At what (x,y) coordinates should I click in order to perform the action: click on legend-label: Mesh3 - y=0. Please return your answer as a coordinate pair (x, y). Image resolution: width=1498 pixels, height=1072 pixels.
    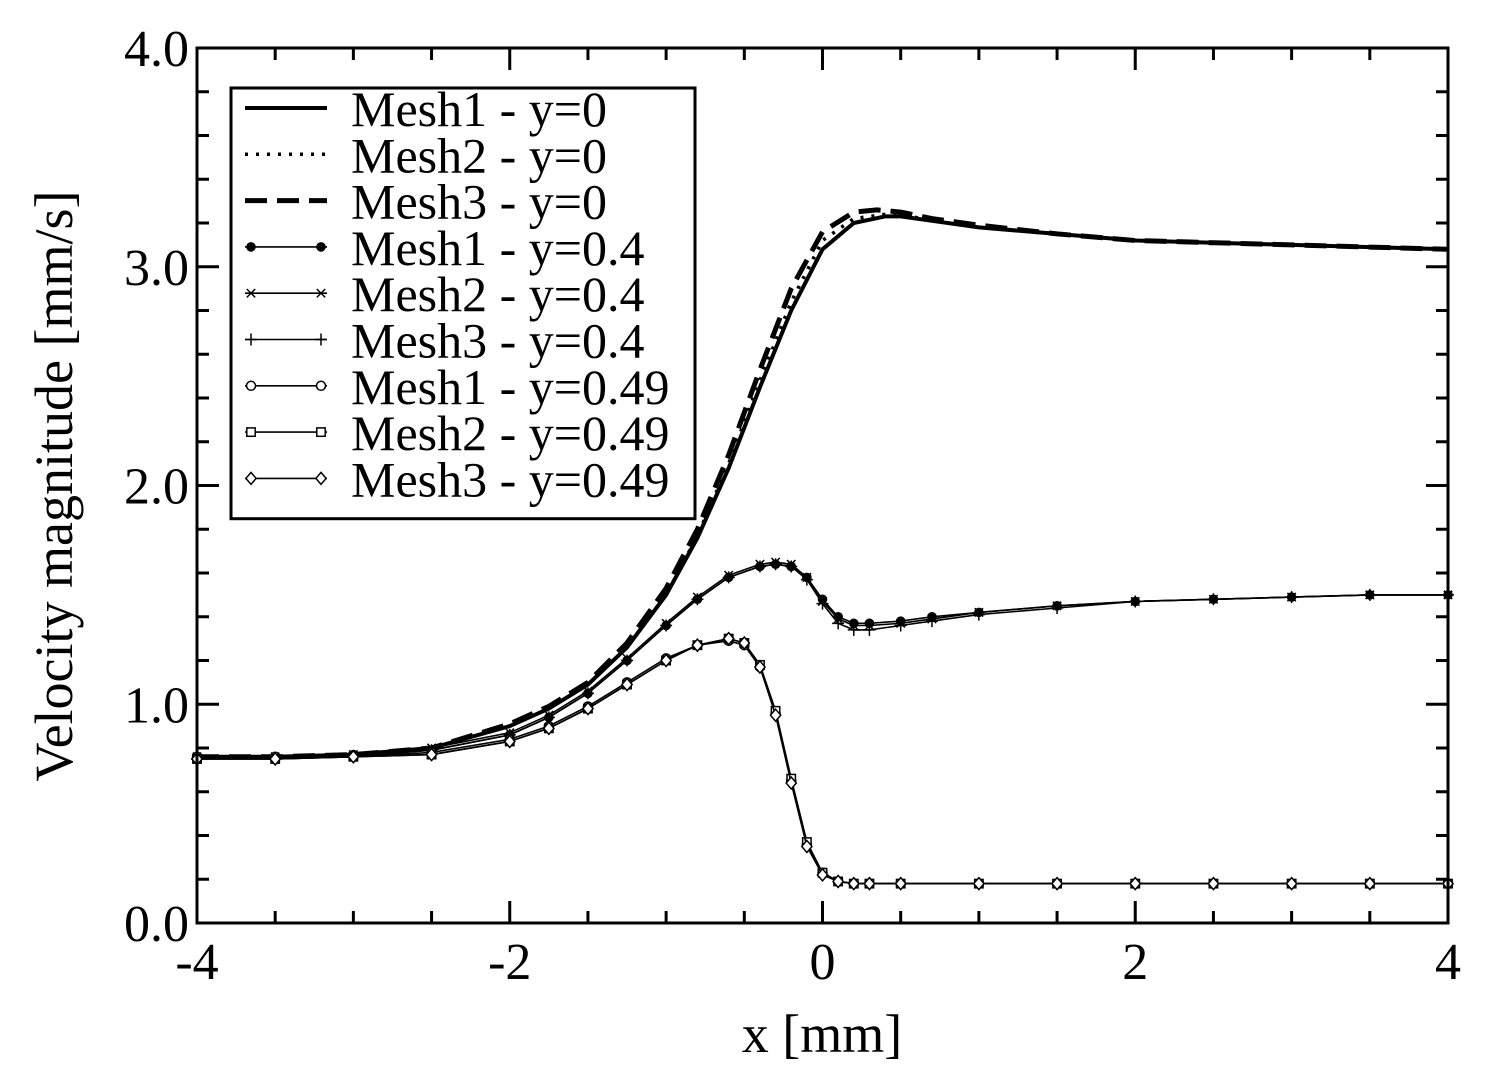
    Looking at the image, I should click on (479, 202).